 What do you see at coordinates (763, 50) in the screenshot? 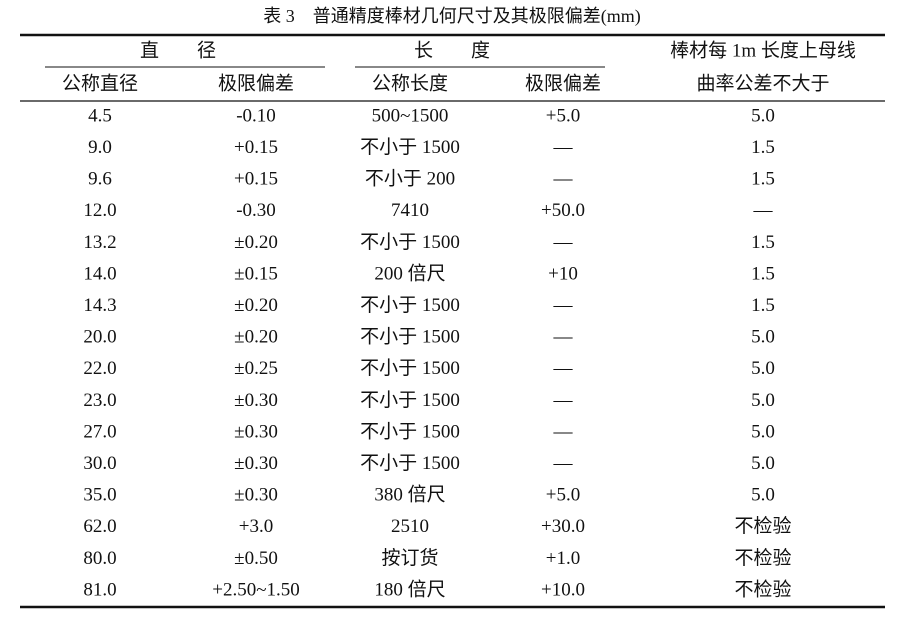
I see `group-header: 棒材每 1m 长度上母线` at bounding box center [763, 50].